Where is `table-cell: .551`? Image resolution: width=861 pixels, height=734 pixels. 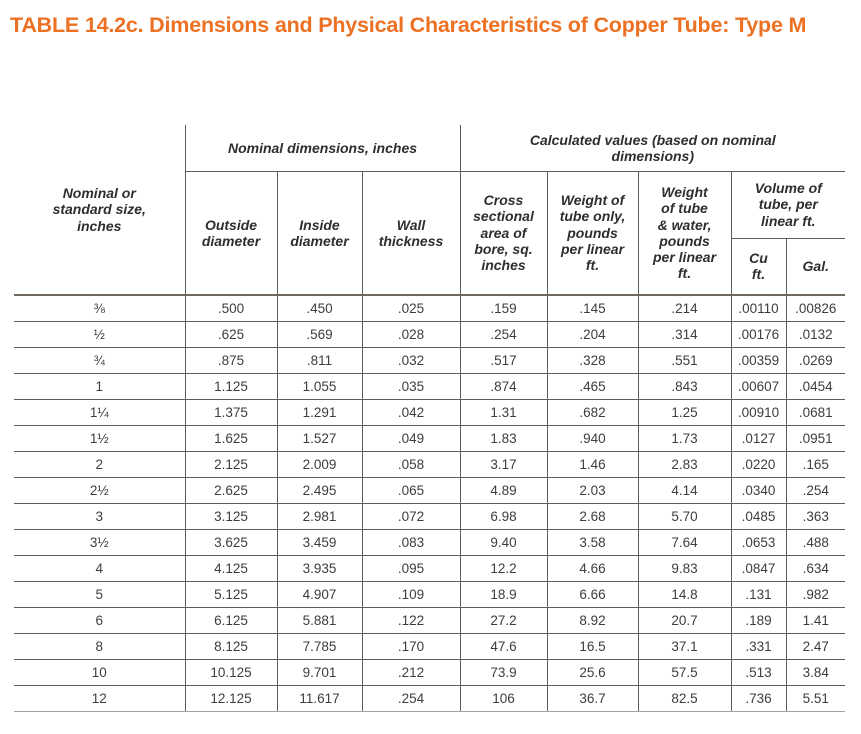
table-cell: .551 is located at coordinates (685, 360).